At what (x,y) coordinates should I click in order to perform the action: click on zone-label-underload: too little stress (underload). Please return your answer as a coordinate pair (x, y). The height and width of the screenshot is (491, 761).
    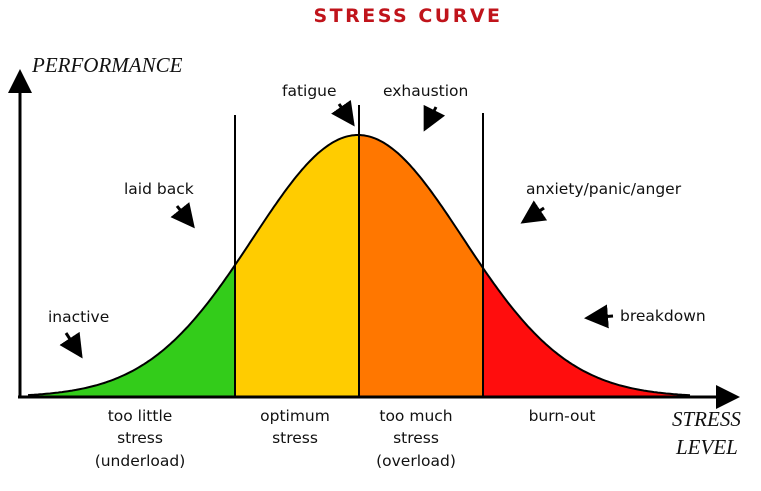
    Looking at the image, I should click on (140, 438).